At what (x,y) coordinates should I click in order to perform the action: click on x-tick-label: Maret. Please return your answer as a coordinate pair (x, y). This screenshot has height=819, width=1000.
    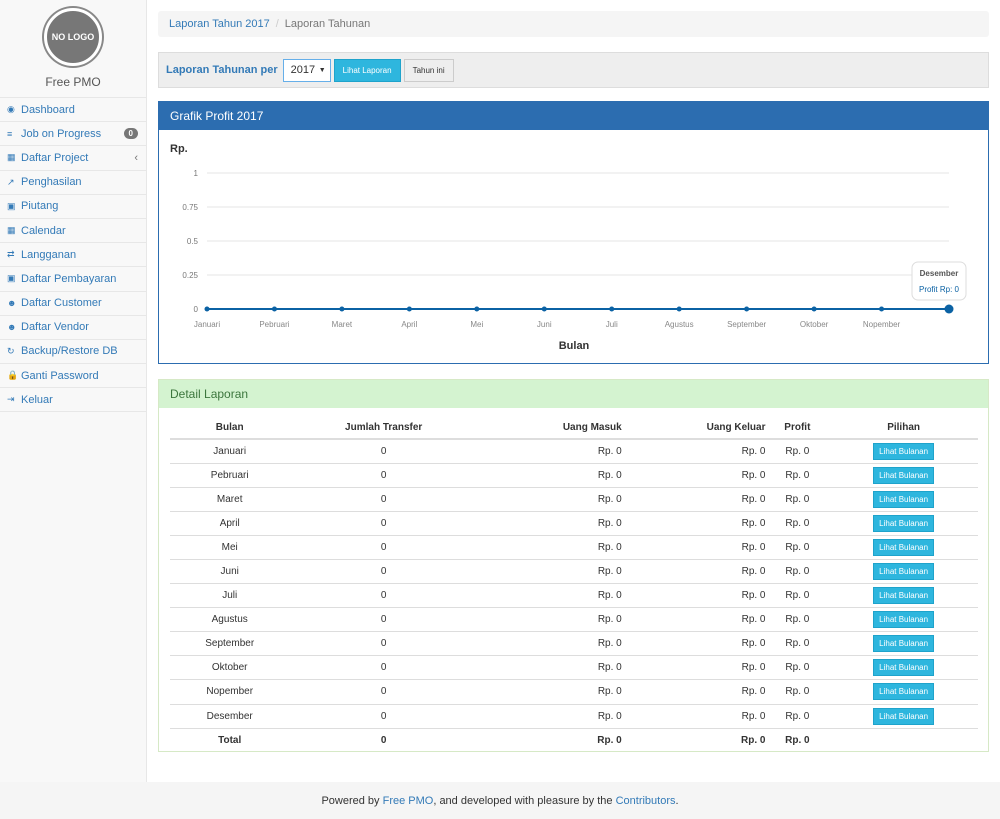
    Looking at the image, I should click on (342, 324).